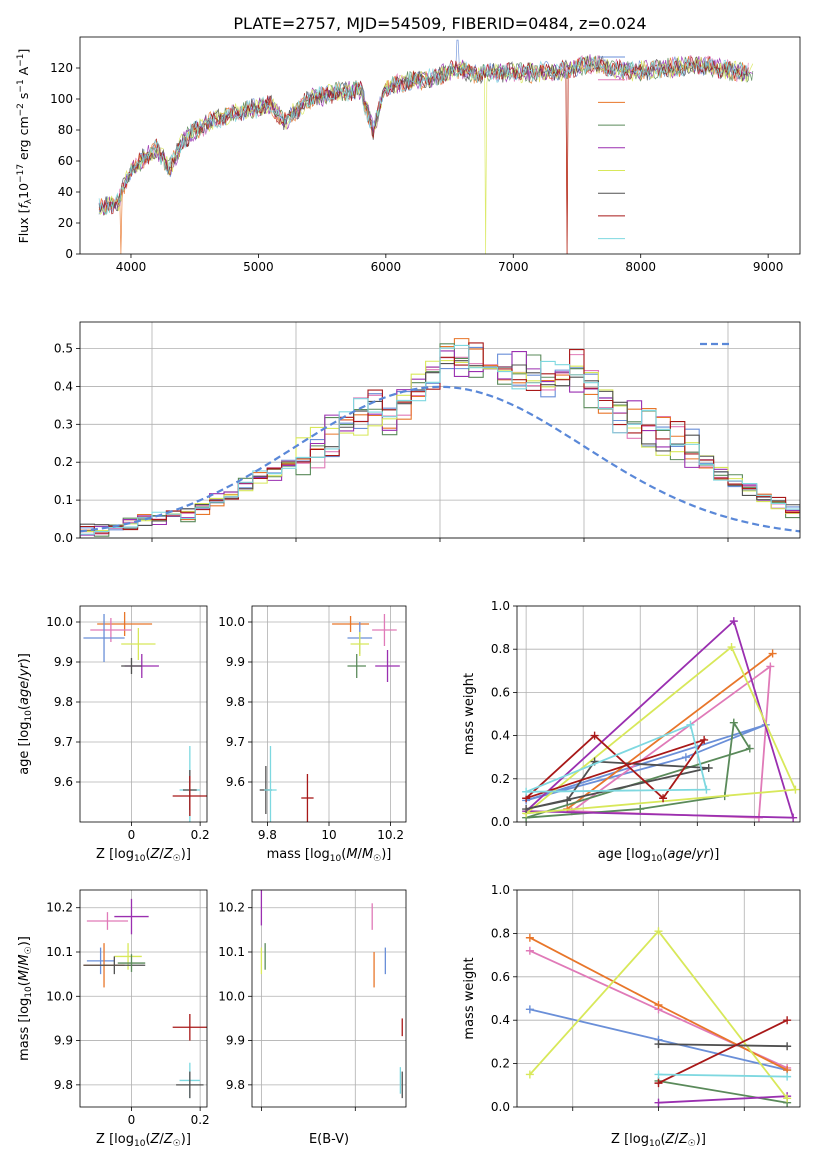 The height and width of the screenshot is (1170, 819). I want to click on weight-vs-age-plot-area, so click(661, 719).